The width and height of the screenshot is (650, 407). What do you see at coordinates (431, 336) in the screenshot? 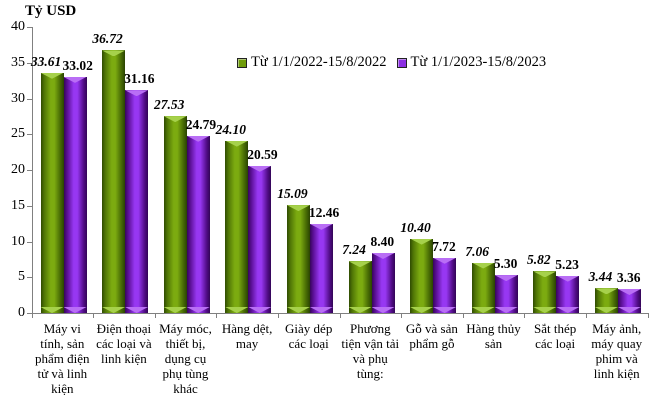
I see `category-label: Gỗ và sản phẩm gỗ` at bounding box center [431, 336].